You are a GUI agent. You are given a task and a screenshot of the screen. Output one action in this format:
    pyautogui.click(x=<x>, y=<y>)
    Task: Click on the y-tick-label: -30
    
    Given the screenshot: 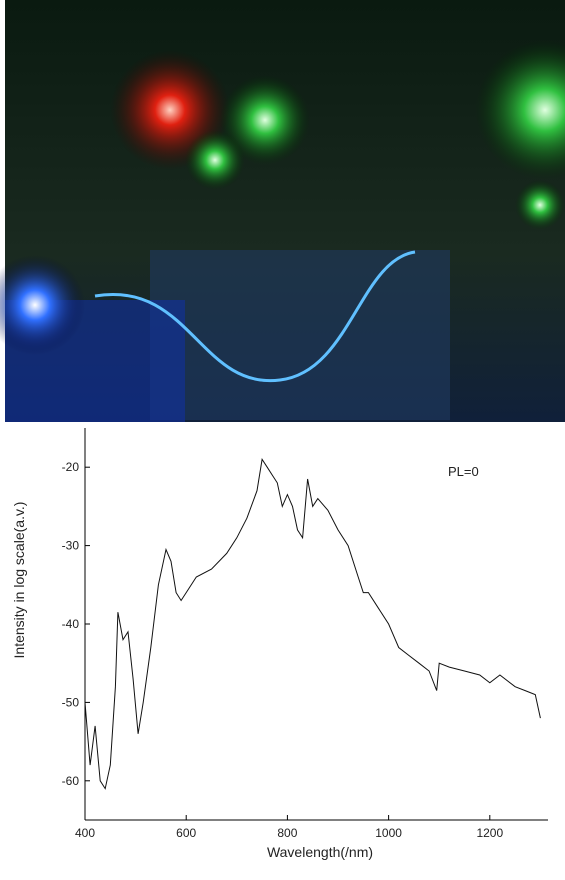 What is the action you would take?
    pyautogui.click(x=71, y=546)
    